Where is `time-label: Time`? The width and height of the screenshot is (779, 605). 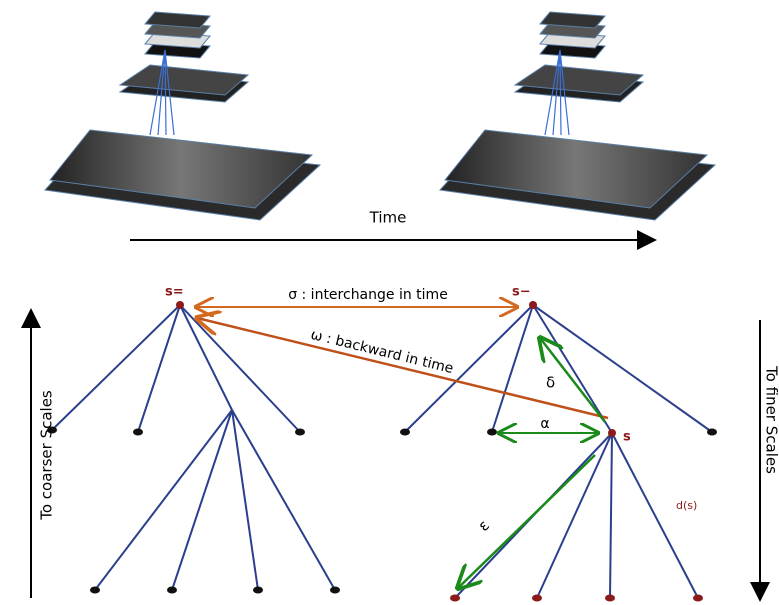
time-label: Time is located at coordinates (388, 218).